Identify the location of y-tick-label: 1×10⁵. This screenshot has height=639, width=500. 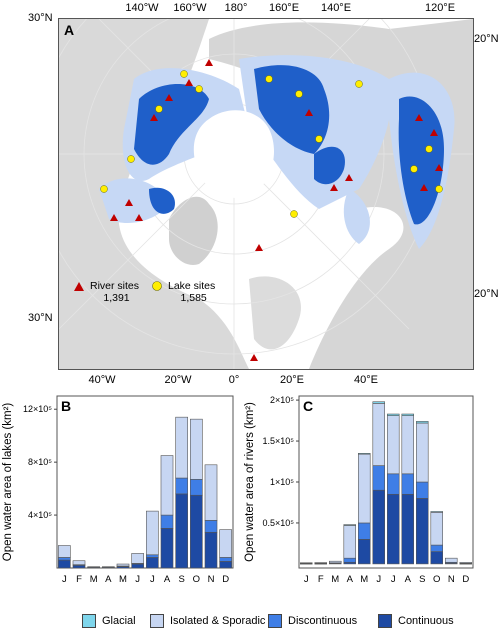
(282, 482).